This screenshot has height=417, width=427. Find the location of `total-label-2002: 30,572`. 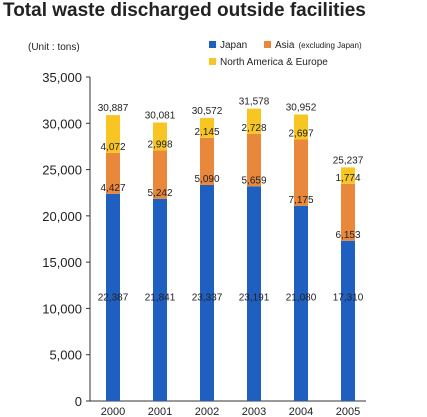

total-label-2002: 30,572 is located at coordinates (207, 111).